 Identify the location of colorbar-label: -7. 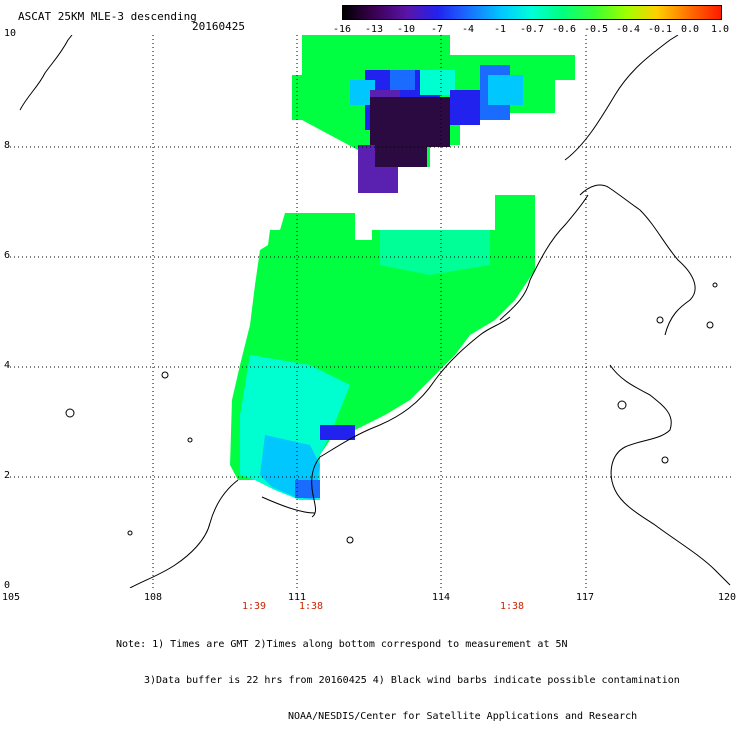
(437, 29).